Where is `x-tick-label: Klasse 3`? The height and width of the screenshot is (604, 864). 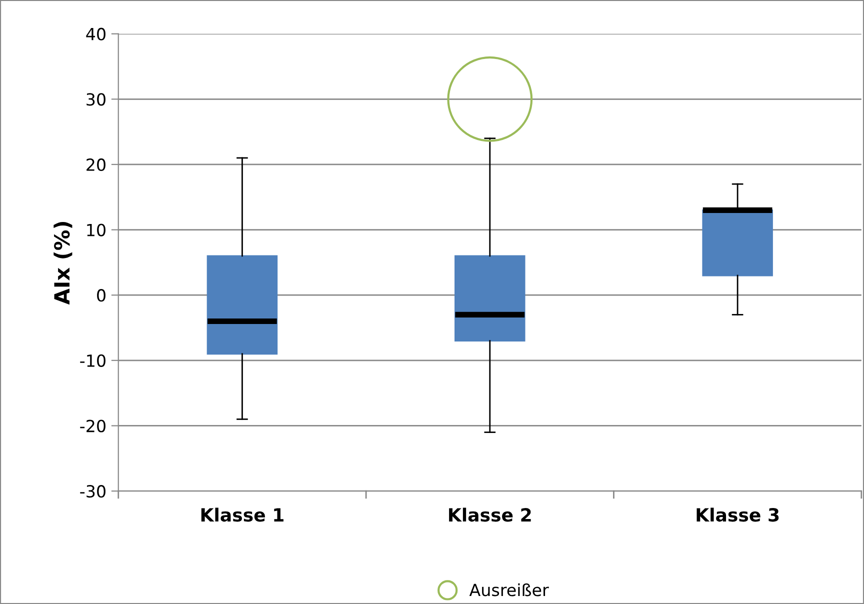
x-tick-label: Klasse 3 is located at coordinates (737, 515).